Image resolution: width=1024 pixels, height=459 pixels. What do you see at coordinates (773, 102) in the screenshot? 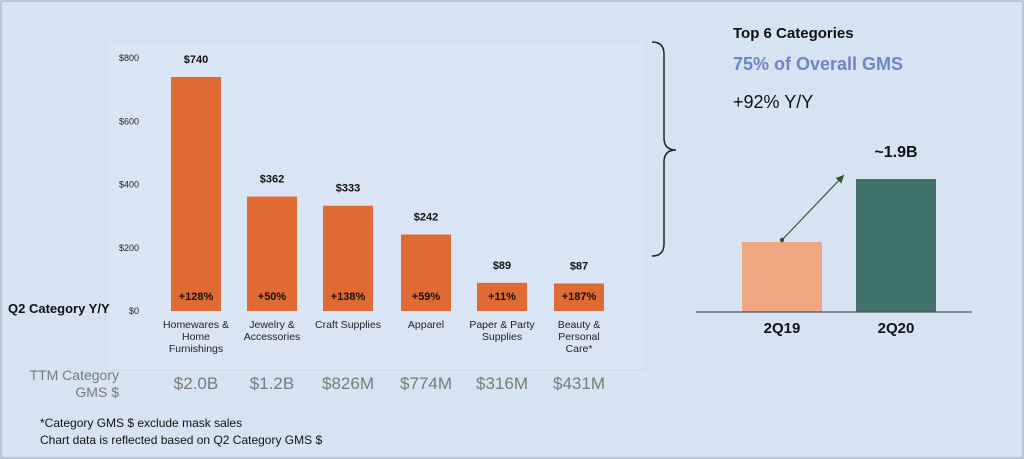
I see `summary-growth: +92% Y/Y` at bounding box center [773, 102].